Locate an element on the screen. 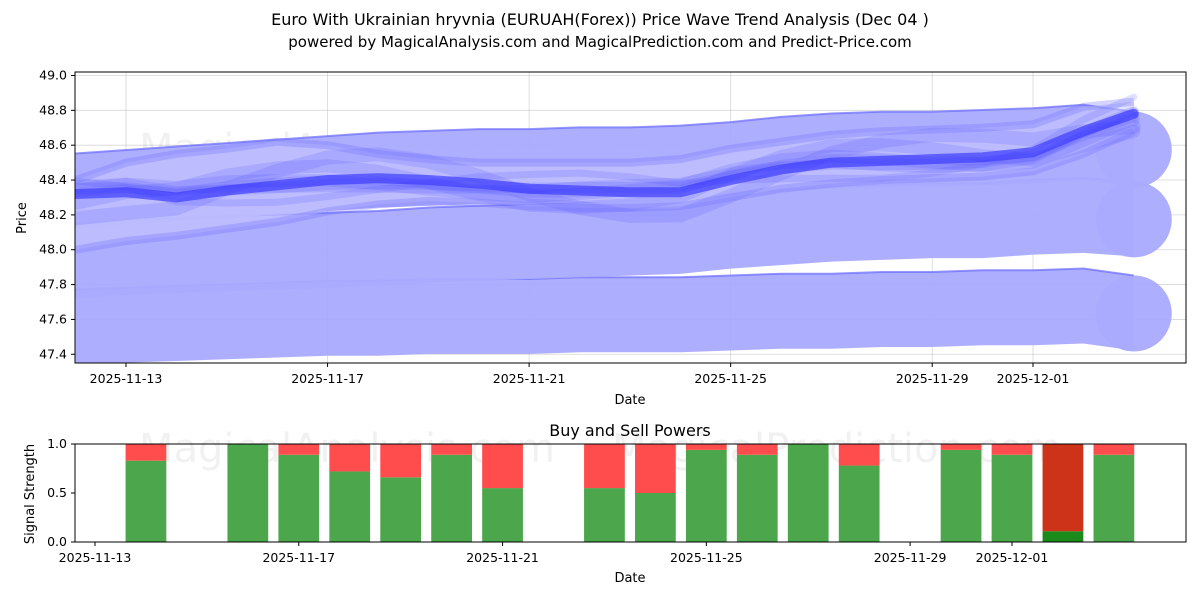 The height and width of the screenshot is (600, 1200). price-y-tick-label-3: 48.0 is located at coordinates (53, 249).